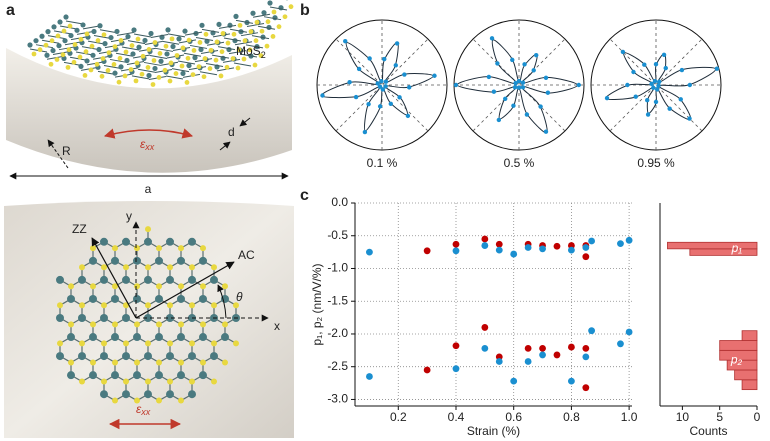 Image resolution: width=770 pixels, height=441 pixels. Describe the element at coordinates (683, 417) in the screenshot. I see `x-tick-label: 10` at that location.